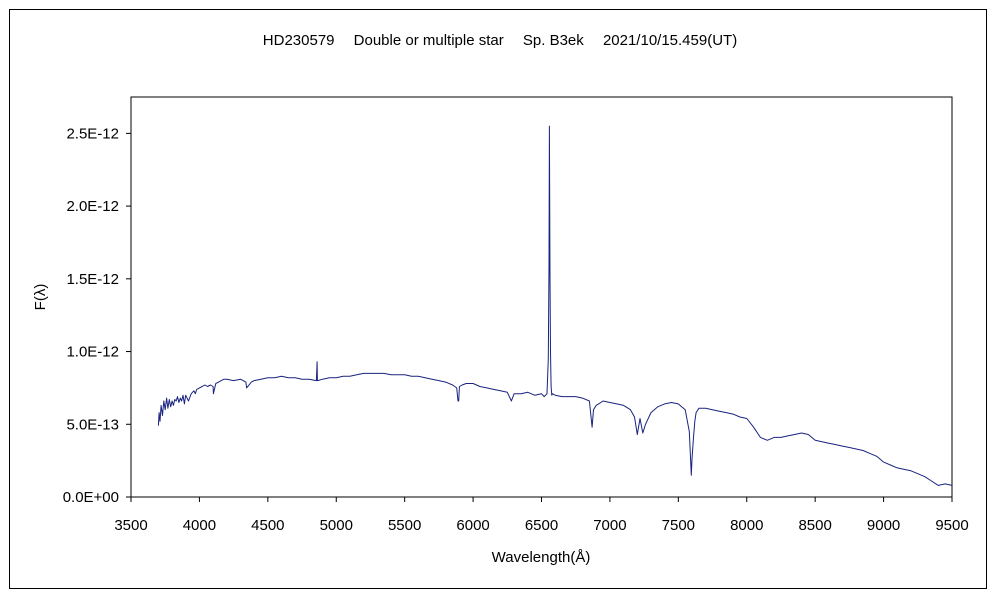  I want to click on x-tick-label: 4500, so click(267, 525).